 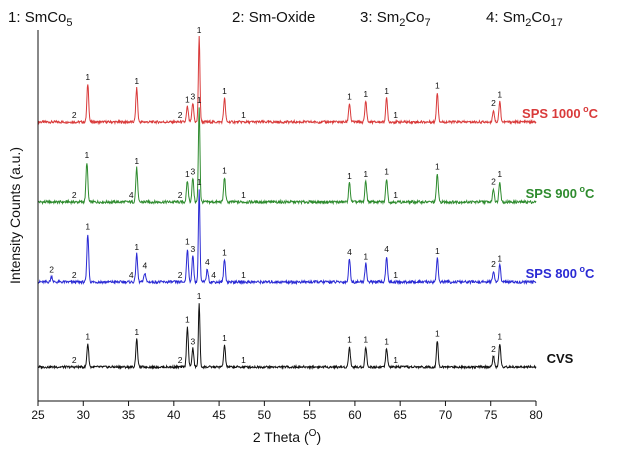 I want to click on legend-subscript: 7, so click(x=428, y=23).